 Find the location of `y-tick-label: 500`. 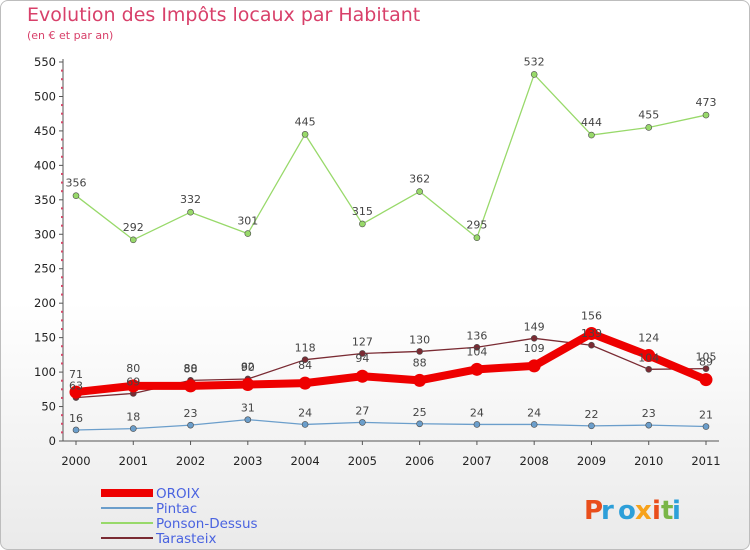

y-tick-label: 500 is located at coordinates (45, 96).